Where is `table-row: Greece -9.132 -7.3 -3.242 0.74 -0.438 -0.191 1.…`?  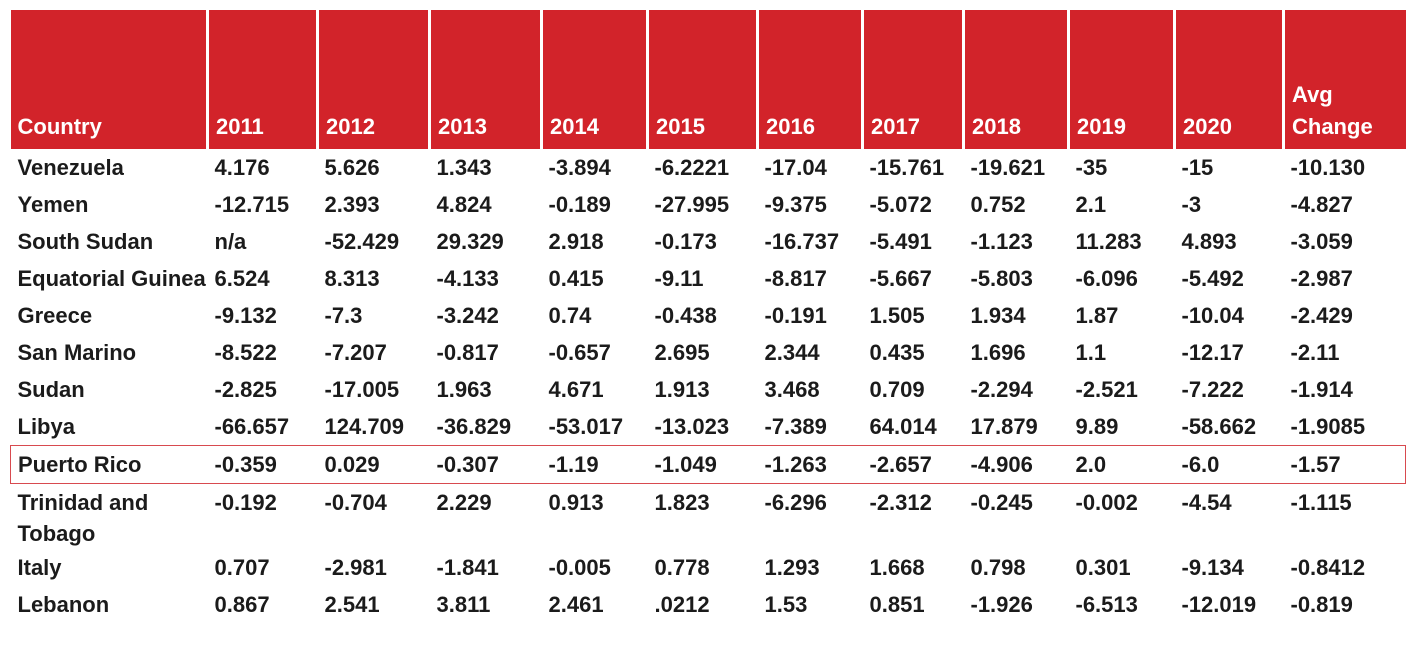
table-row: Greece -9.132 -7.3 -3.242 0.74 -0.438 -0.191 1.… is located at coordinates (708, 315).